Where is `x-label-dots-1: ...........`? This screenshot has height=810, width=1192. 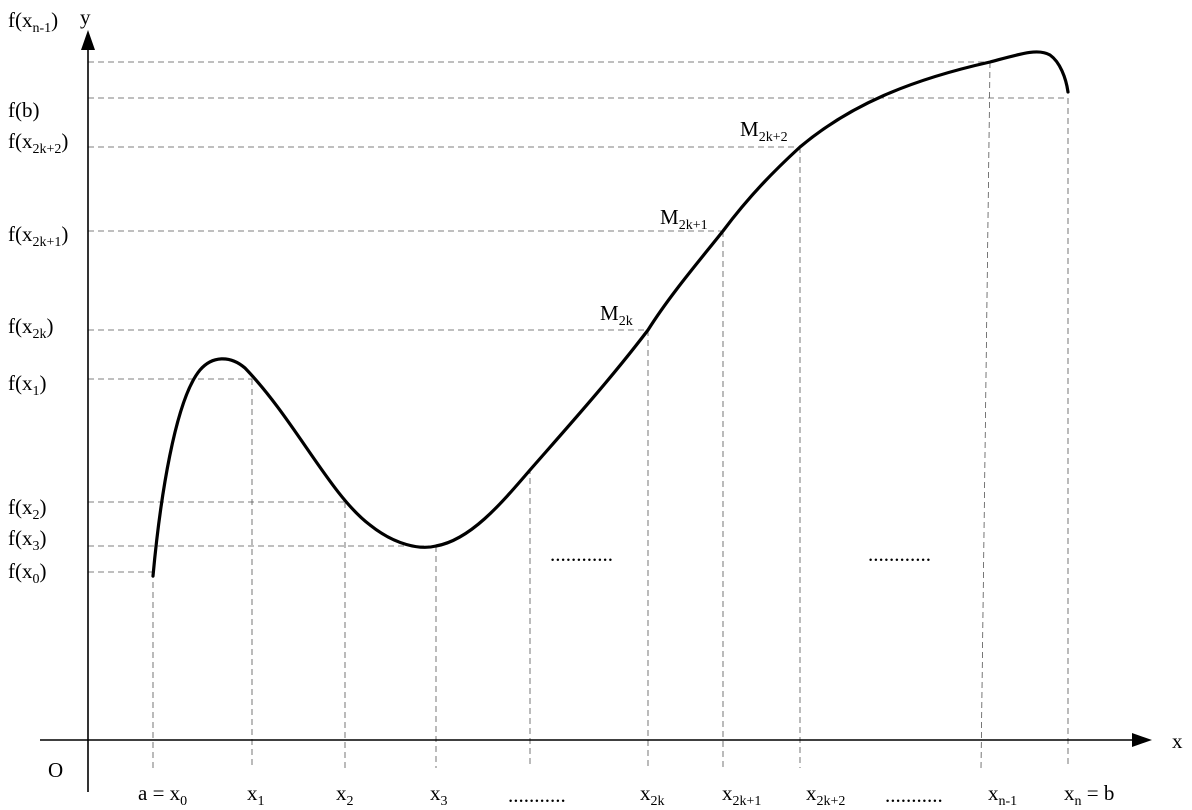
x-label-dots-1: ........... is located at coordinates (537, 795).